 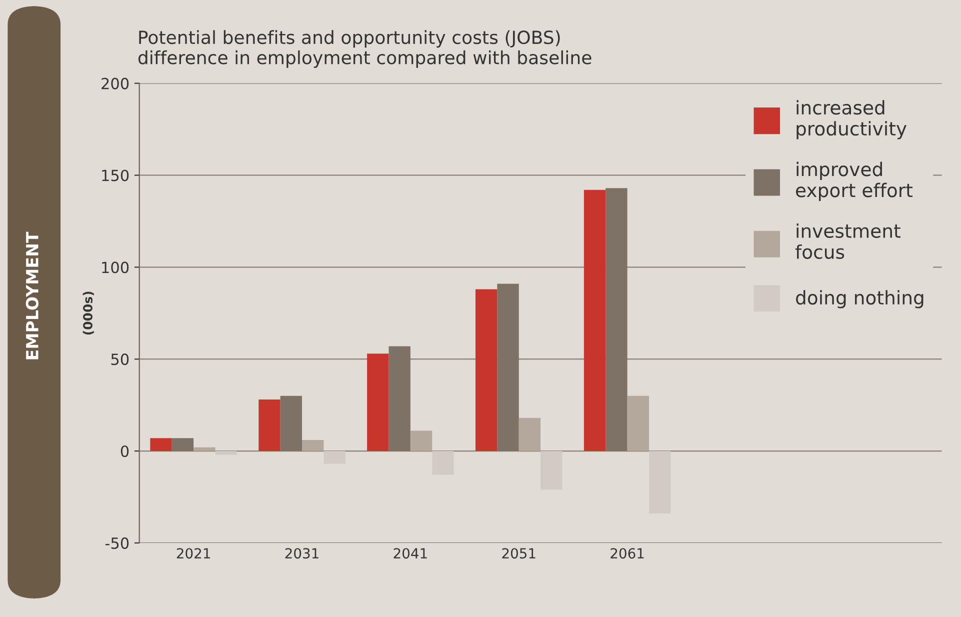 What do you see at coordinates (519, 553) in the screenshot?
I see `x-tick-label: 2051` at bounding box center [519, 553].